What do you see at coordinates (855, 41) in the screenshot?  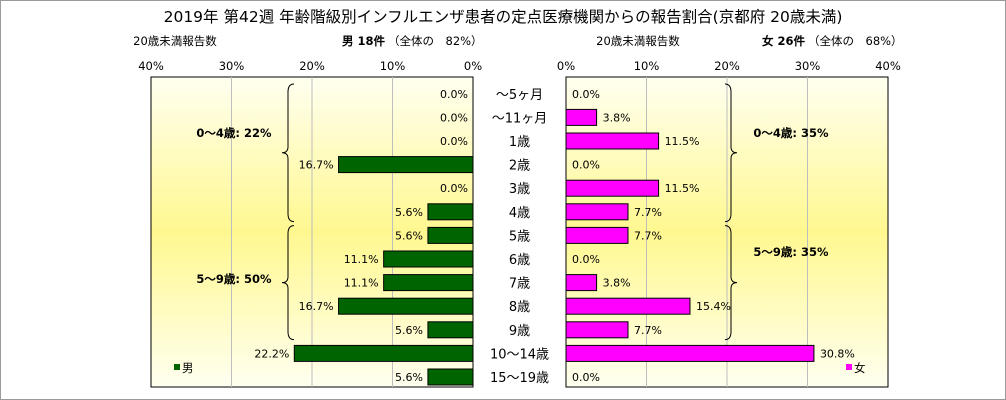 I see `right-share-label: （全体の 68%）` at bounding box center [855, 41].